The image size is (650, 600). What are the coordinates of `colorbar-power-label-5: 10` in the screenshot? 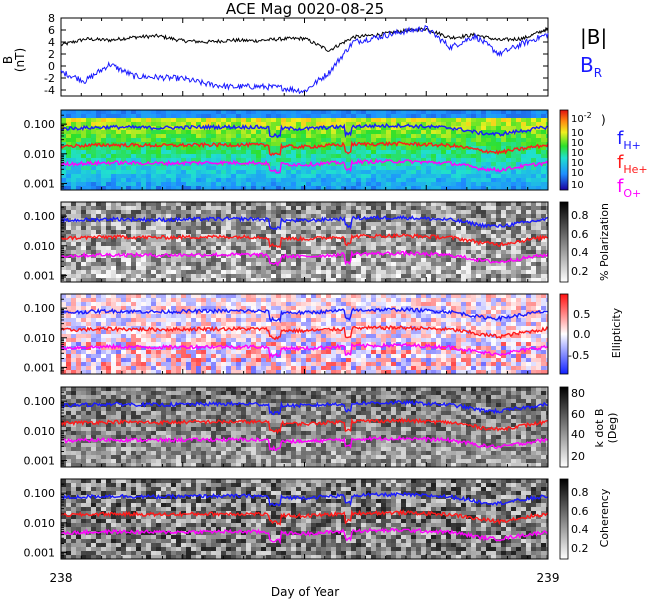 It's located at (577, 173).